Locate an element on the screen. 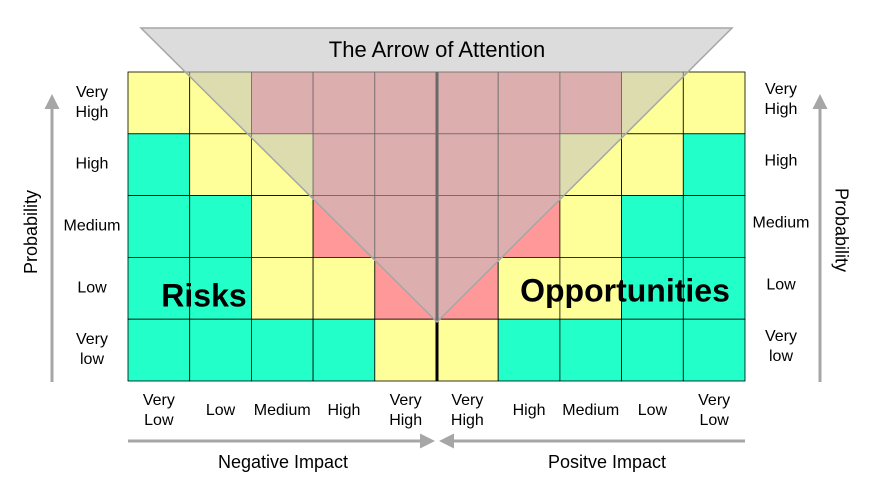 This screenshot has height=497, width=873. left-level-label: Very High is located at coordinates (92, 102).